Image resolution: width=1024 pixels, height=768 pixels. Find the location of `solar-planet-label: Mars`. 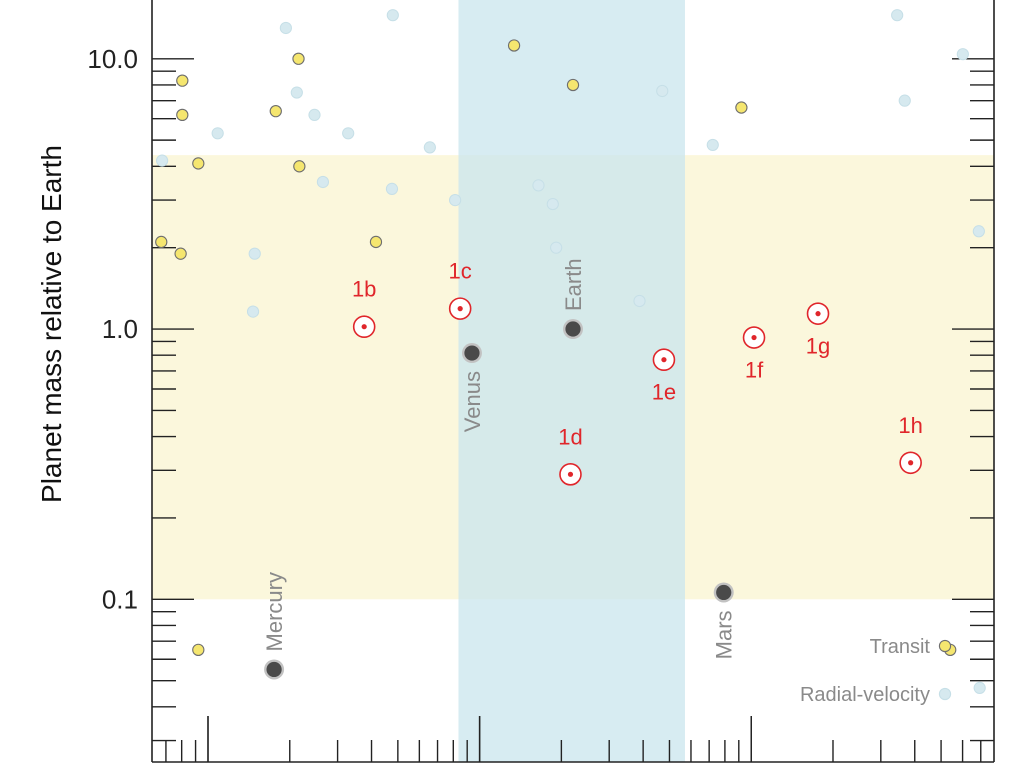

solar-planet-label: Mars is located at coordinates (724, 634).